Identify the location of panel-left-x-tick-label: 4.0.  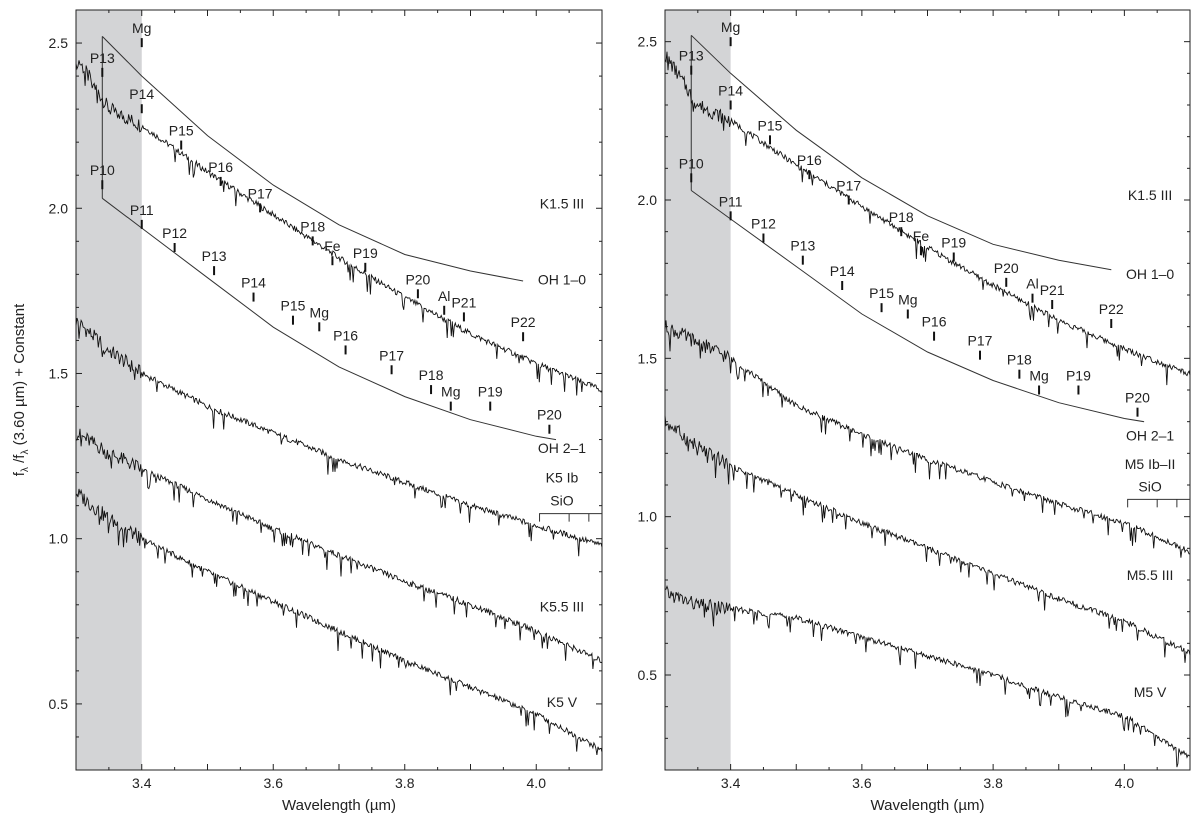
(537, 783).